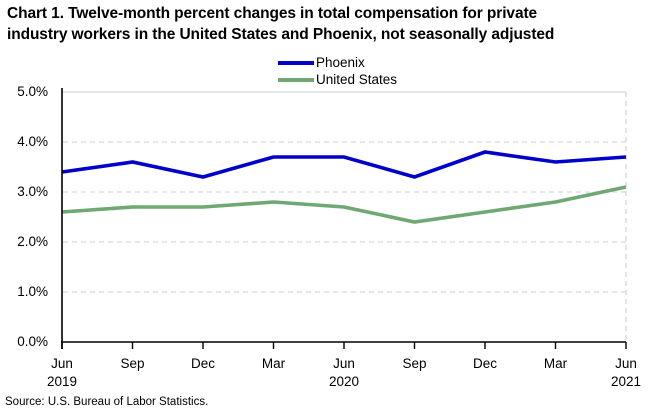 The image size is (666, 413). What do you see at coordinates (296, 79) in the screenshot?
I see `legend-line-swatch-united-states` at bounding box center [296, 79].